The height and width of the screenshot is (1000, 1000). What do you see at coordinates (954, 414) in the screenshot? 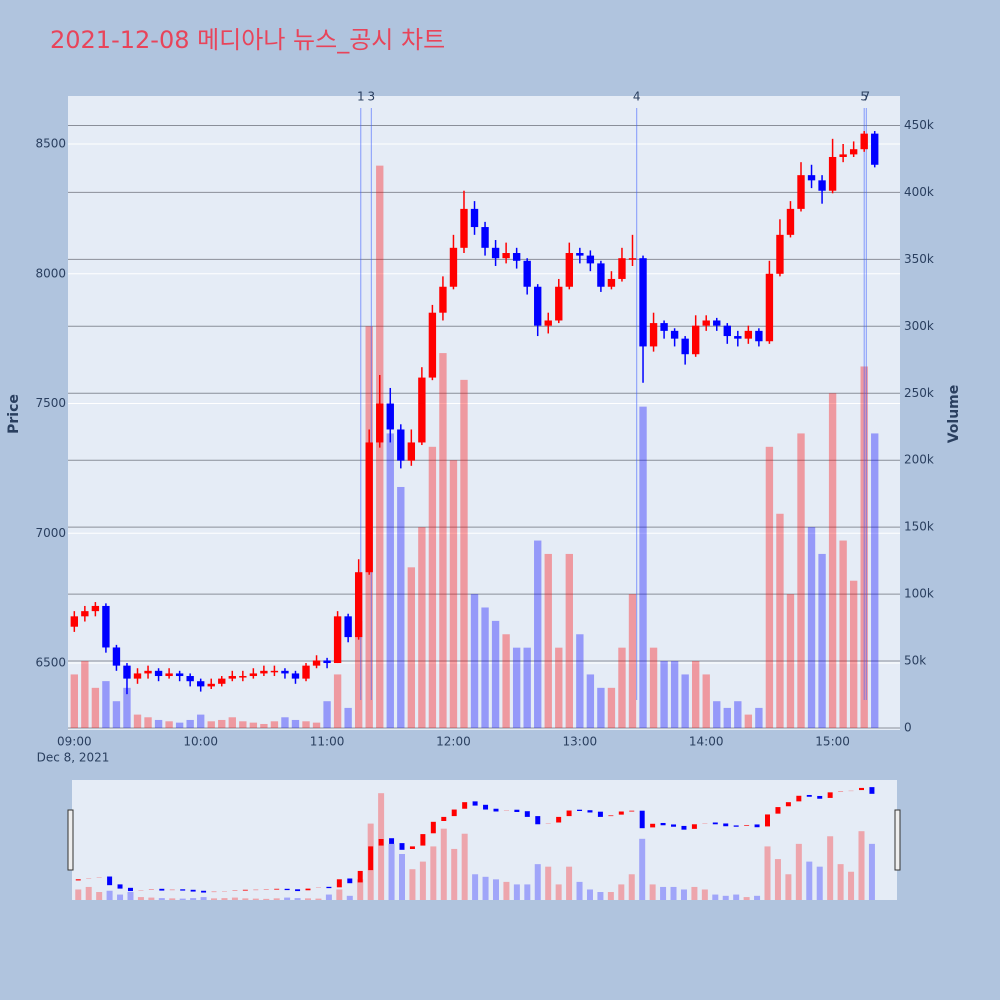
I see `y2-axis-title: Volume` at bounding box center [954, 414].